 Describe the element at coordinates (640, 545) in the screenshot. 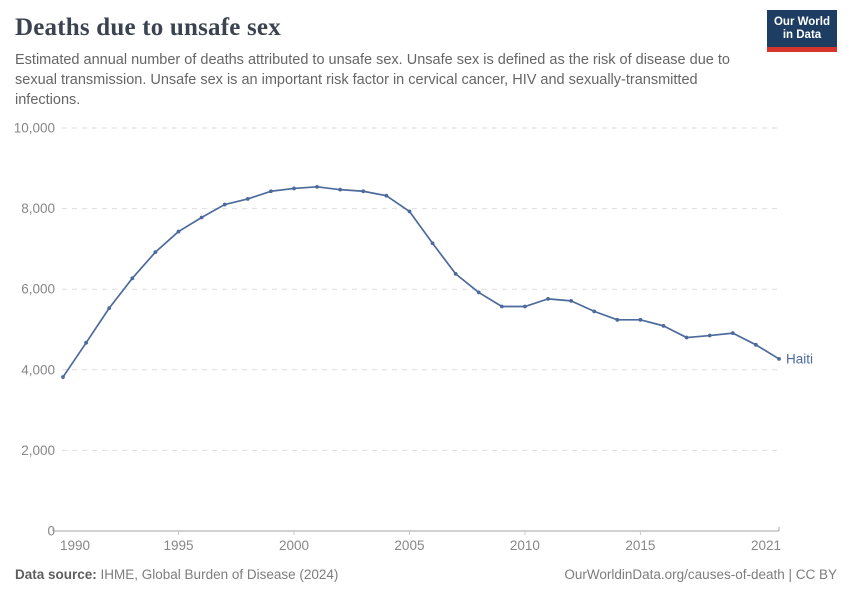

I see `x-tick-label: 2015` at that location.